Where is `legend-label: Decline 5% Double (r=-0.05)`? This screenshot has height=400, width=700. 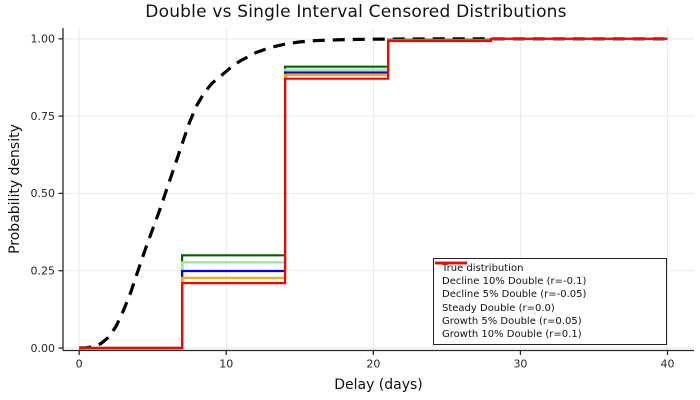 legend-label: Decline 5% Double (r=-0.05) is located at coordinates (514, 295).